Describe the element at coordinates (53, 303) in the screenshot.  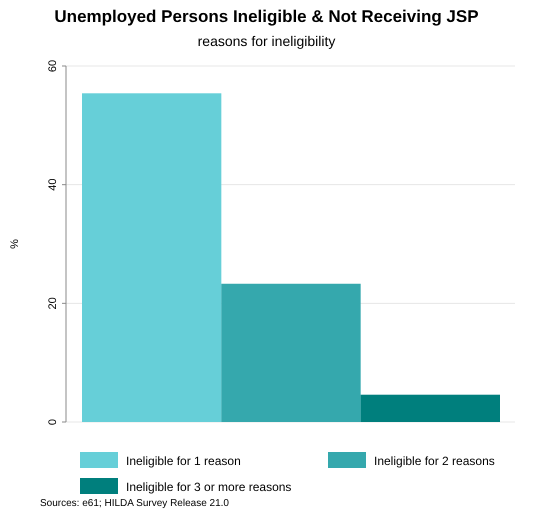
I see `y-tick-label: 20` at that location.